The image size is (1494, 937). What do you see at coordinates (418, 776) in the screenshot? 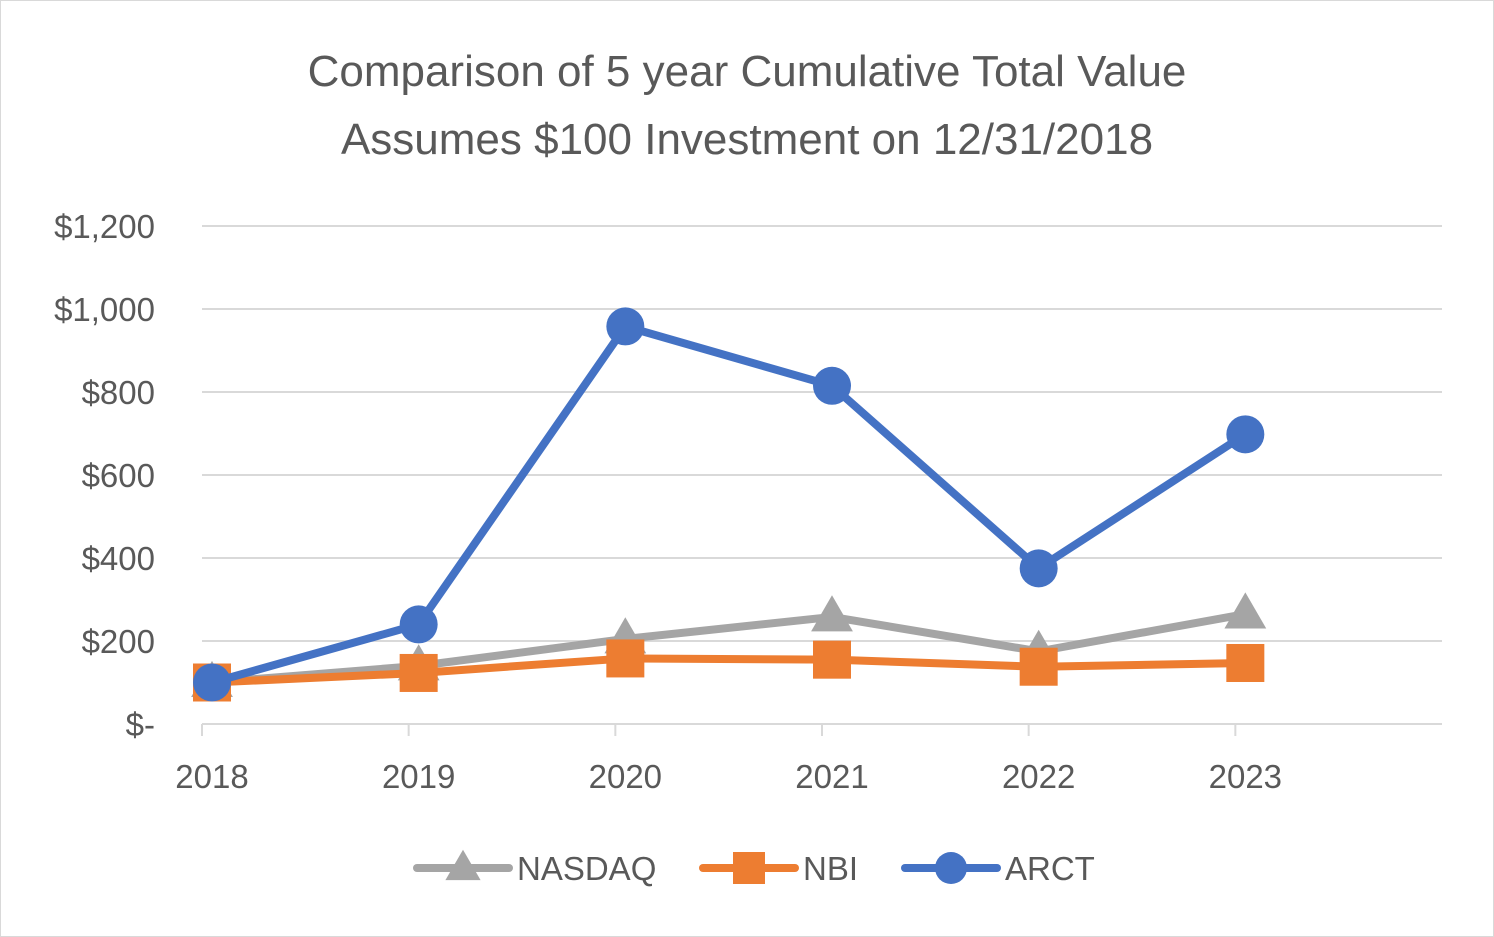
I see `x-tick-label: 2019` at bounding box center [418, 776].